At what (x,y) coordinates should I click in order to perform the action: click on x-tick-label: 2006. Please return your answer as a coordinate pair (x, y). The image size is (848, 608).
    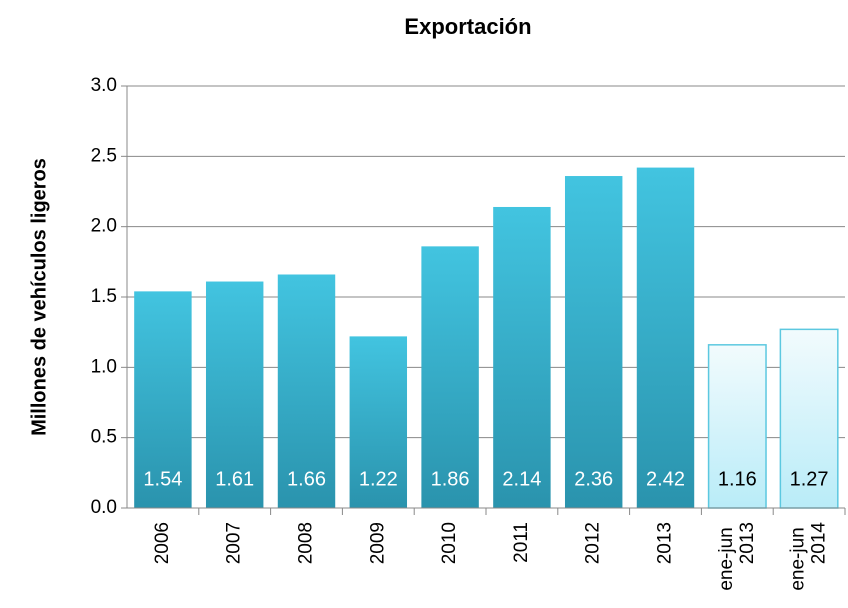
    Looking at the image, I should click on (162, 543).